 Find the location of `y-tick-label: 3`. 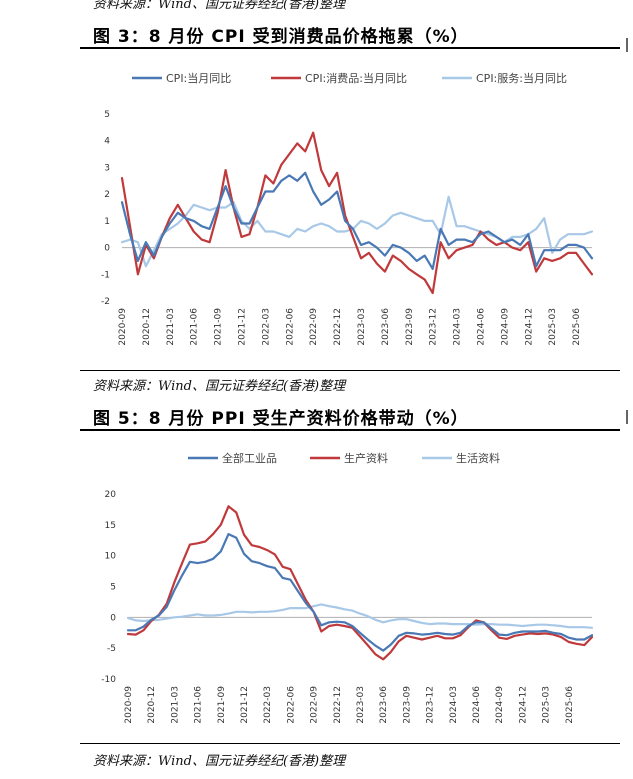

y-tick-label: 3 is located at coordinates (107, 168).